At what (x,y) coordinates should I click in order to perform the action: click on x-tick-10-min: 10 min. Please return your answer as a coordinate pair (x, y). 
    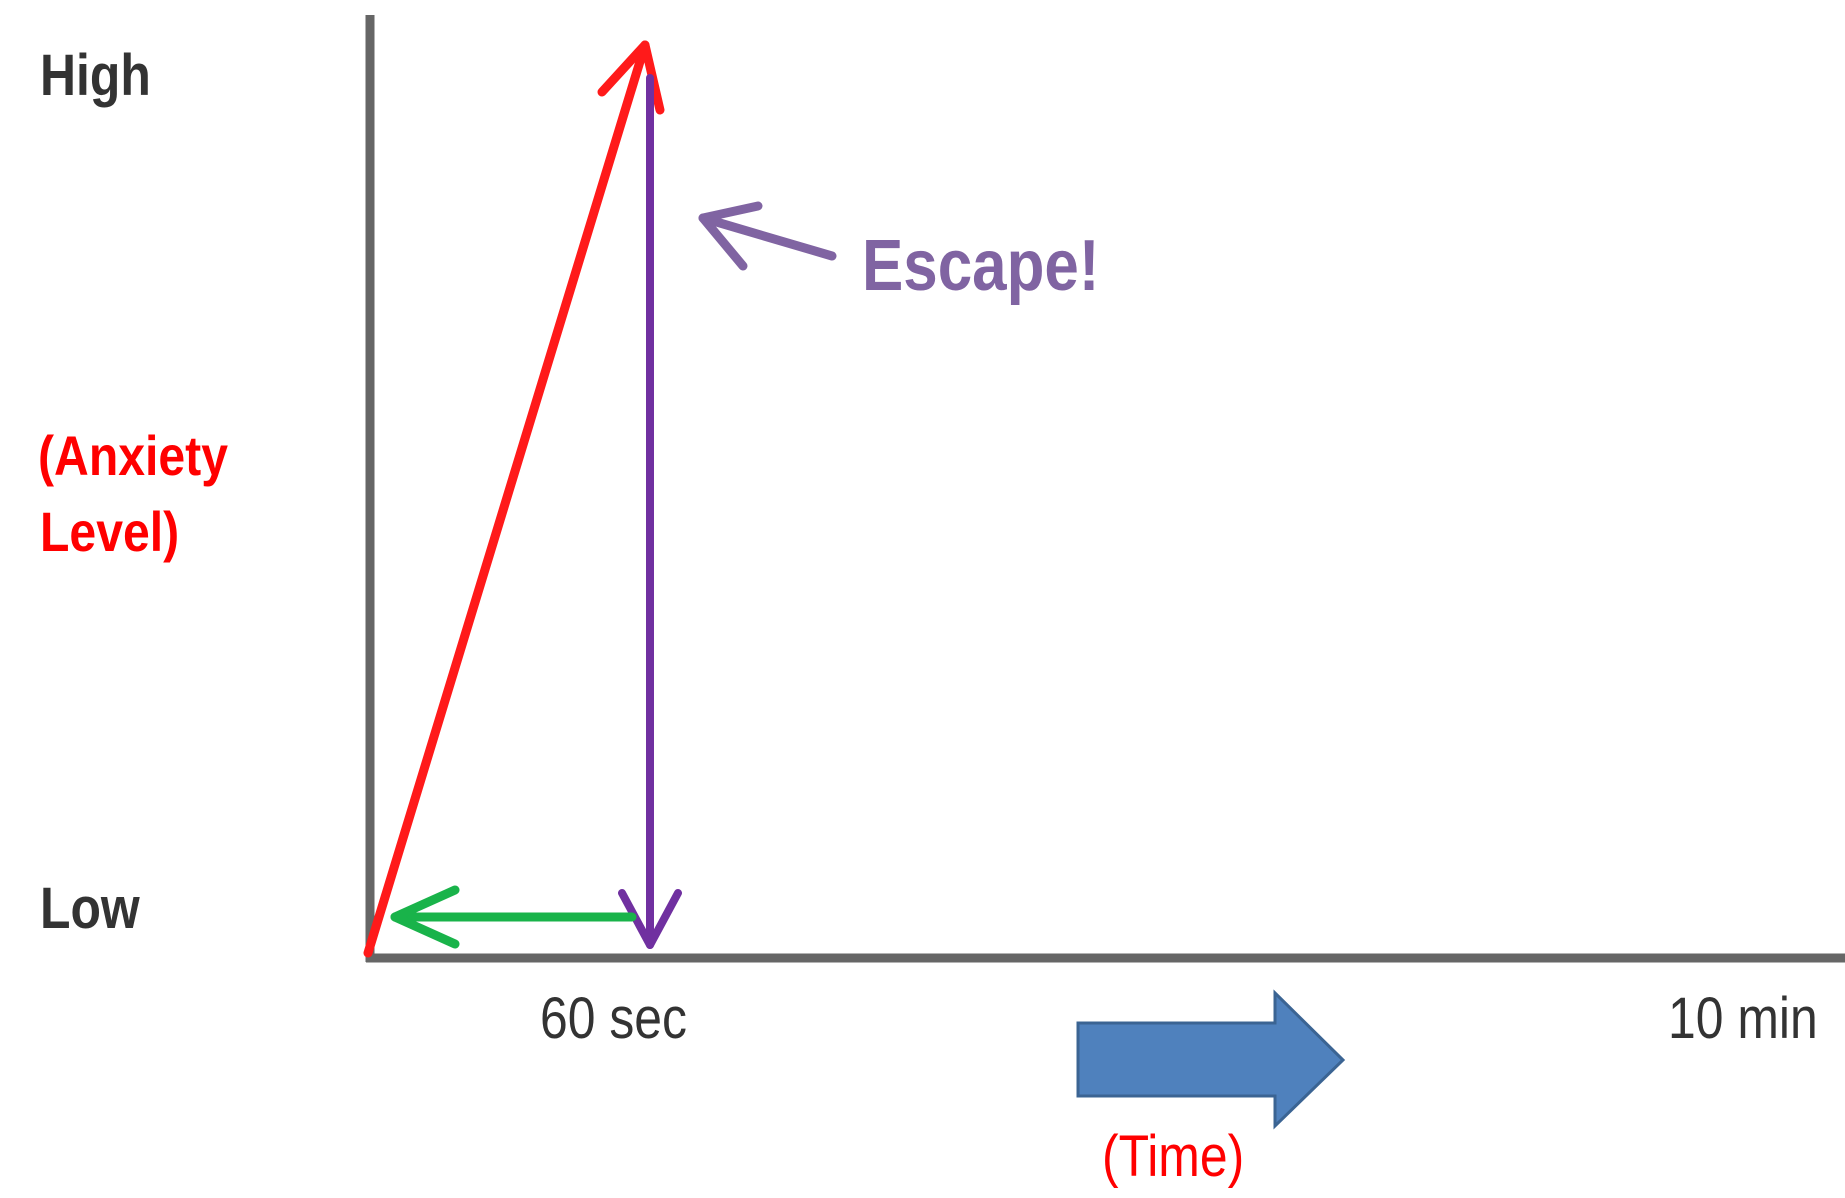
    Looking at the image, I should click on (1743, 1018).